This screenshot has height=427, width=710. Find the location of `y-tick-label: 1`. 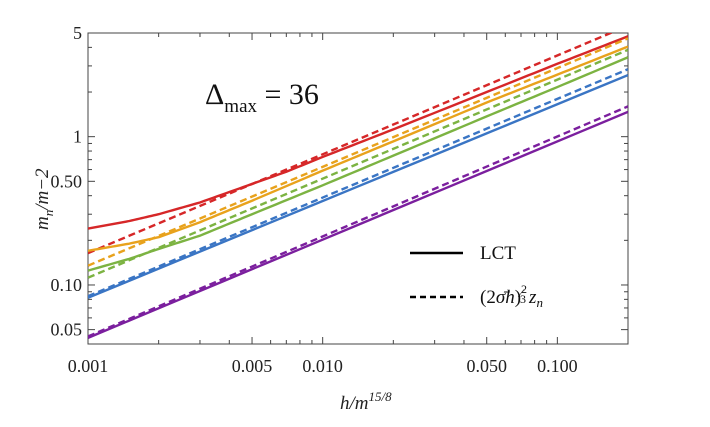

y-tick-label: 1 is located at coordinates (77, 137).